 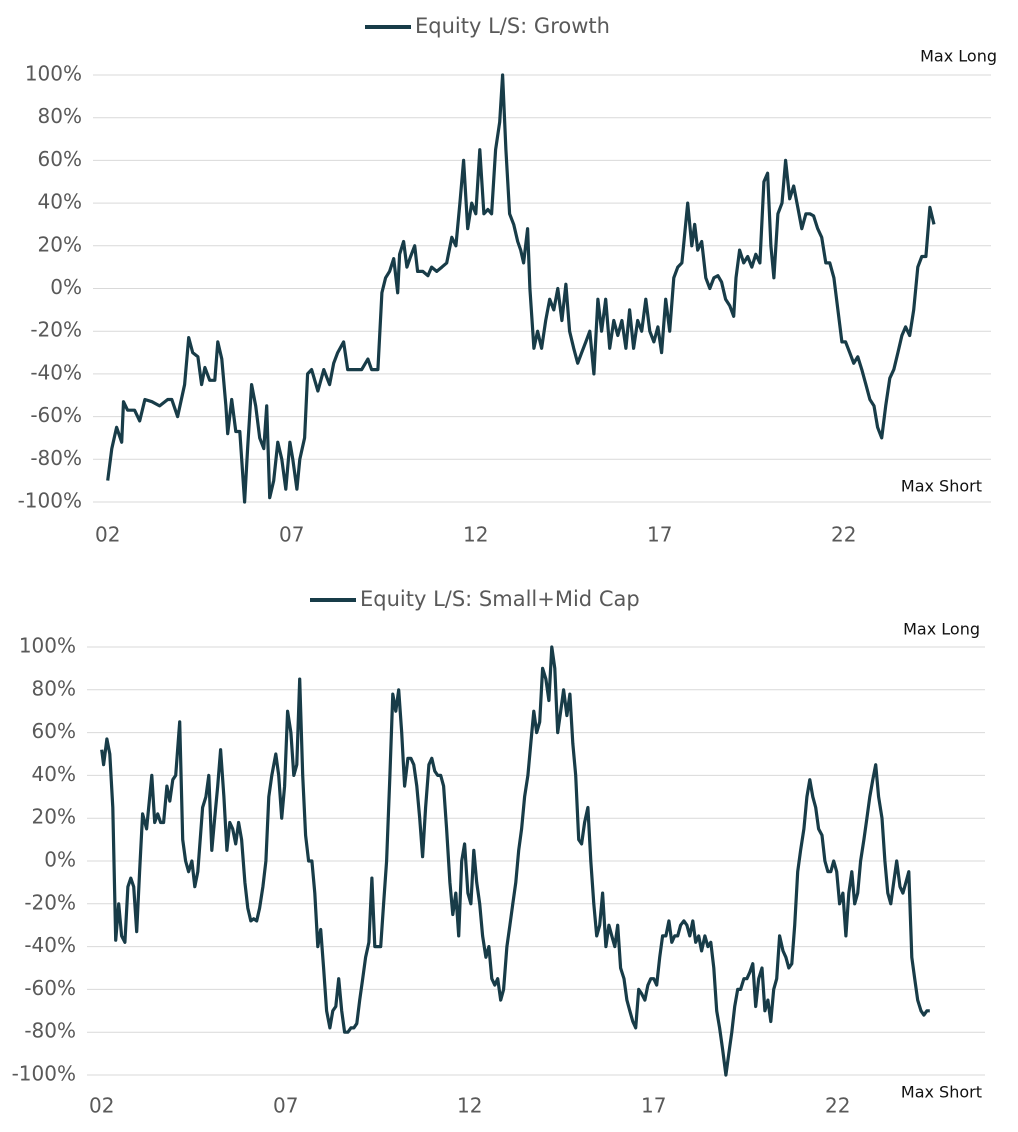 What do you see at coordinates (512, 26) in the screenshot?
I see `legend-label: Equity L/S: Growth` at bounding box center [512, 26].